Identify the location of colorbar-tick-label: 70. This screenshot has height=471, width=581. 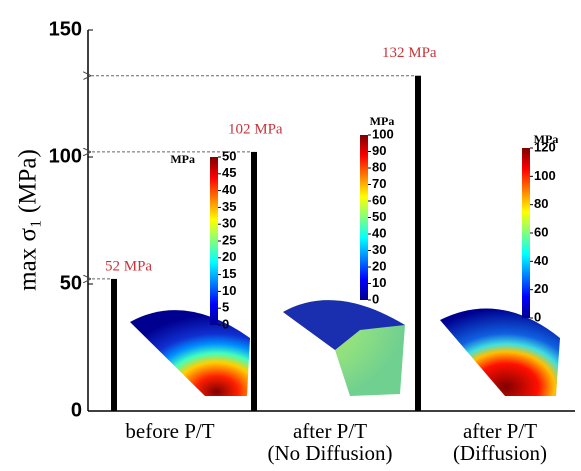
(379, 183).